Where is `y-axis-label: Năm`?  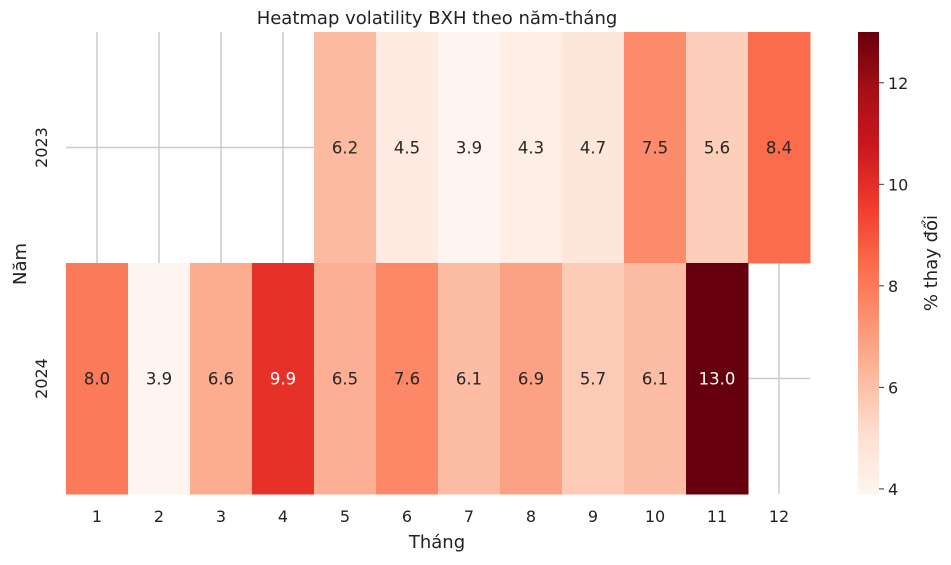
y-axis-label: Năm is located at coordinates (20, 264).